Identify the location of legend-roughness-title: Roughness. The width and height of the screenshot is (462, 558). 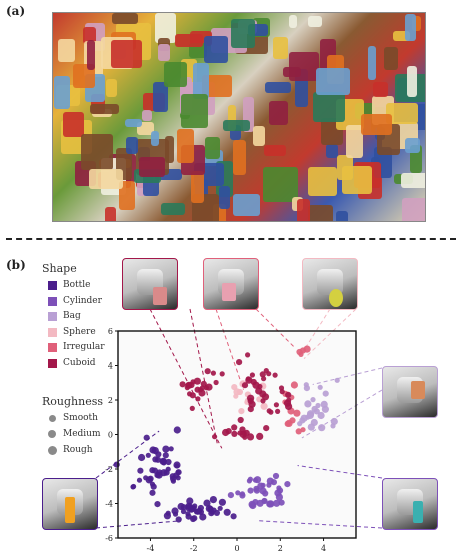
(72, 401).